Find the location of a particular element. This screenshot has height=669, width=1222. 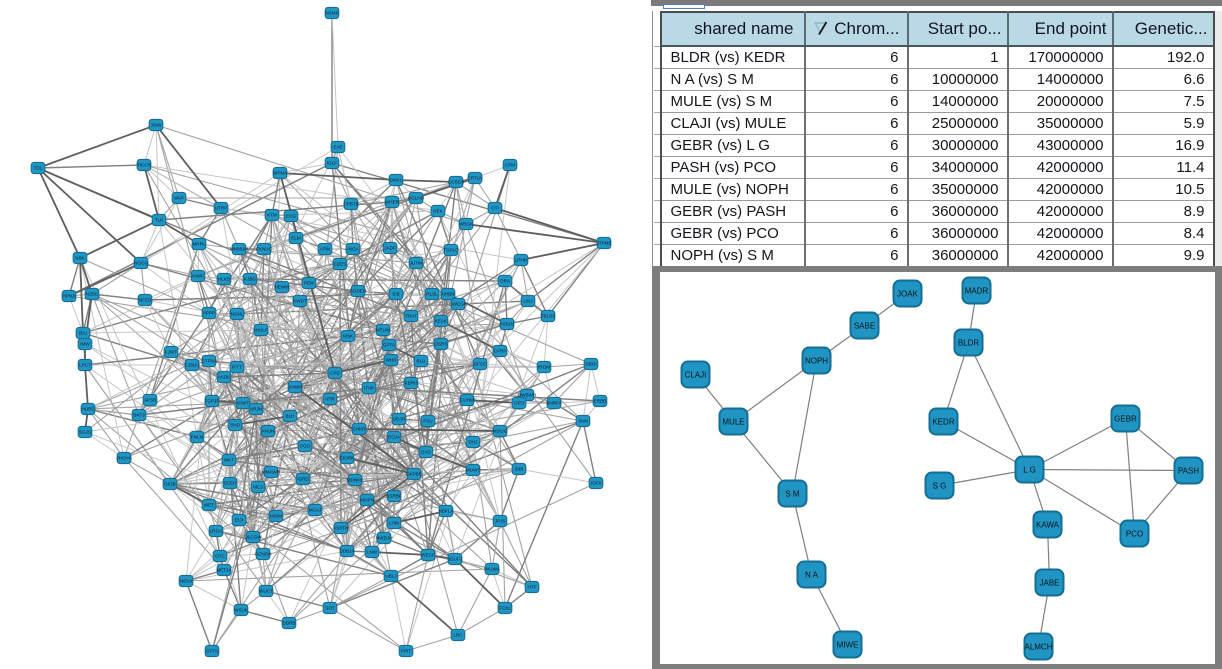

svg-text: CRTLN is located at coordinates (474, 178).